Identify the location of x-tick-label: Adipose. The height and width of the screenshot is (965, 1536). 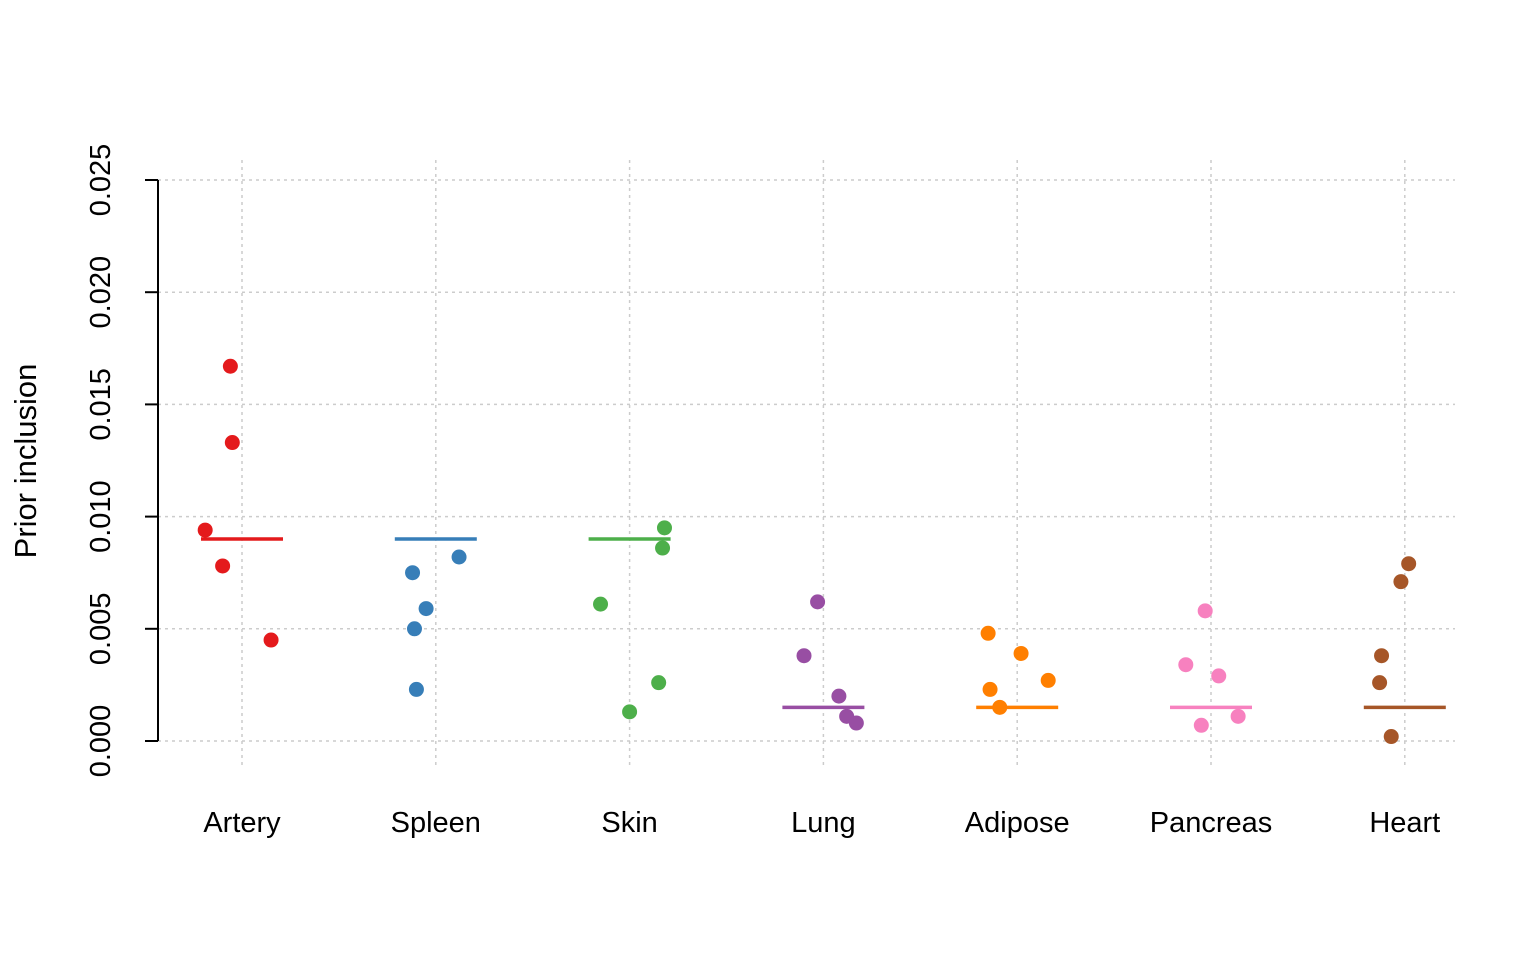
(1017, 823).